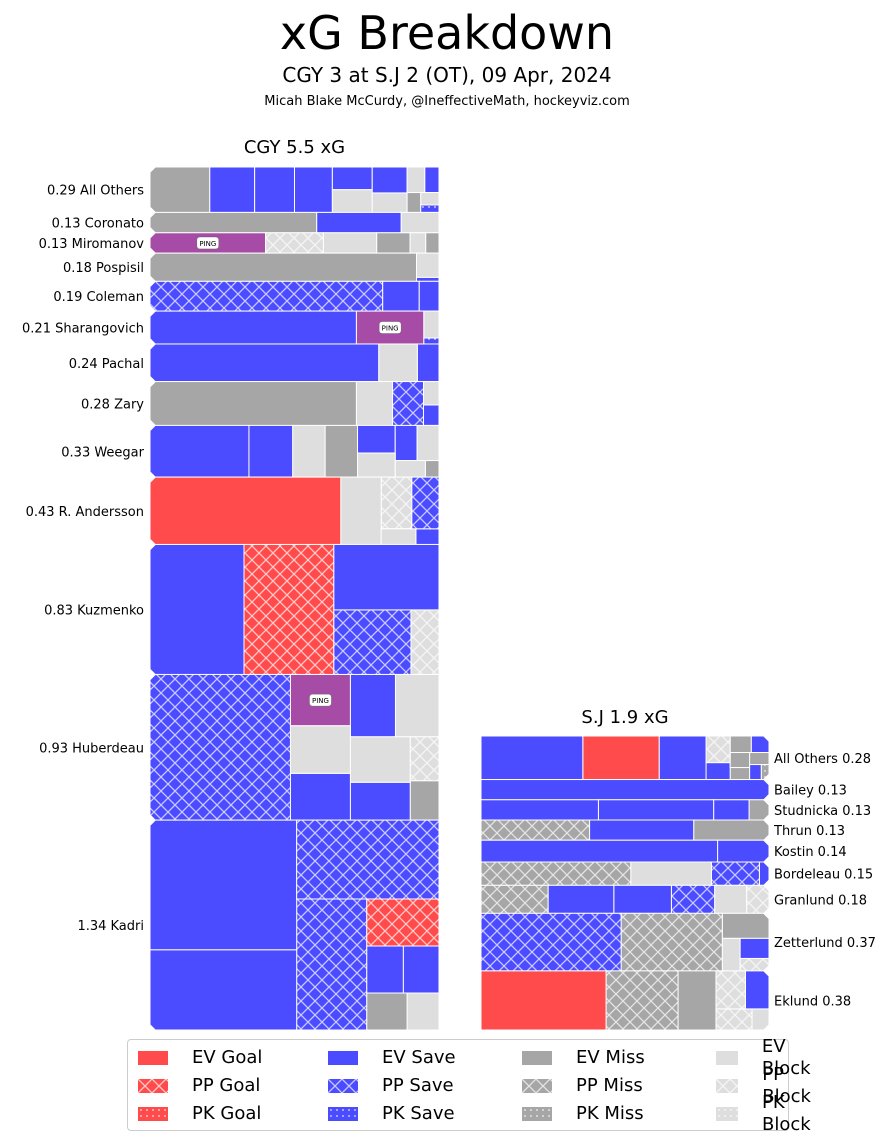  I want to click on legend-label: PP Save, so click(418, 1085).